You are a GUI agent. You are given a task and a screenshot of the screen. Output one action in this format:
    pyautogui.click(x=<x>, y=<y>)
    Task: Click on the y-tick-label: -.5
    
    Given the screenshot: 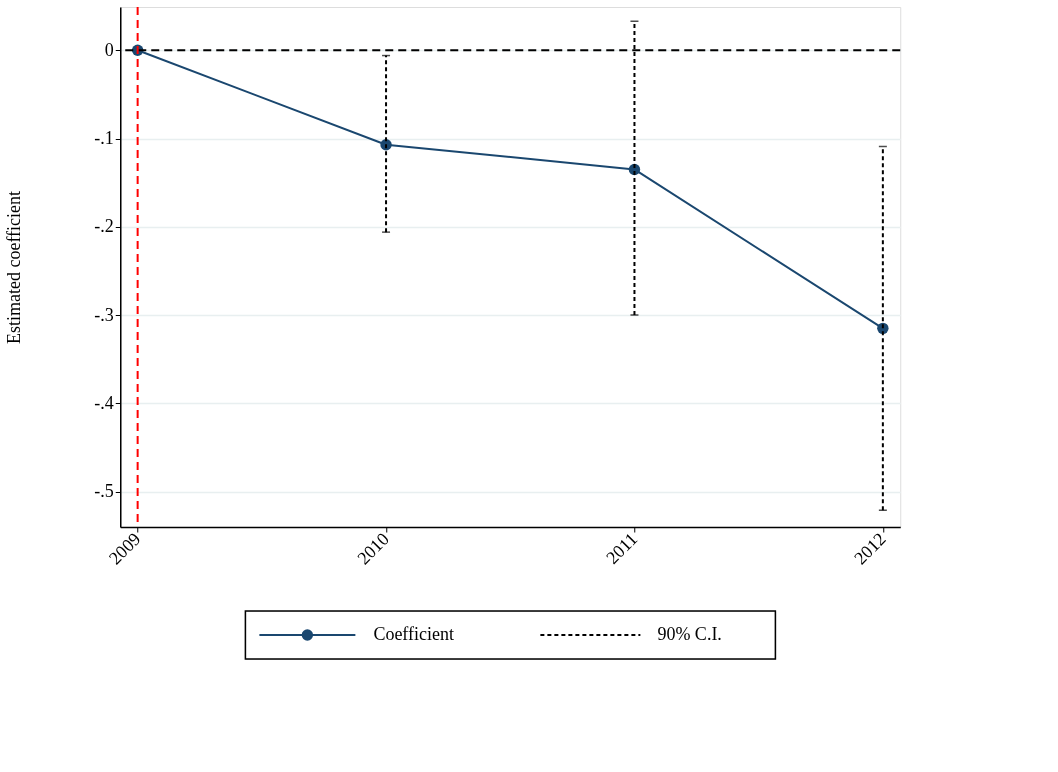 What is the action you would take?
    pyautogui.click(x=104, y=491)
    